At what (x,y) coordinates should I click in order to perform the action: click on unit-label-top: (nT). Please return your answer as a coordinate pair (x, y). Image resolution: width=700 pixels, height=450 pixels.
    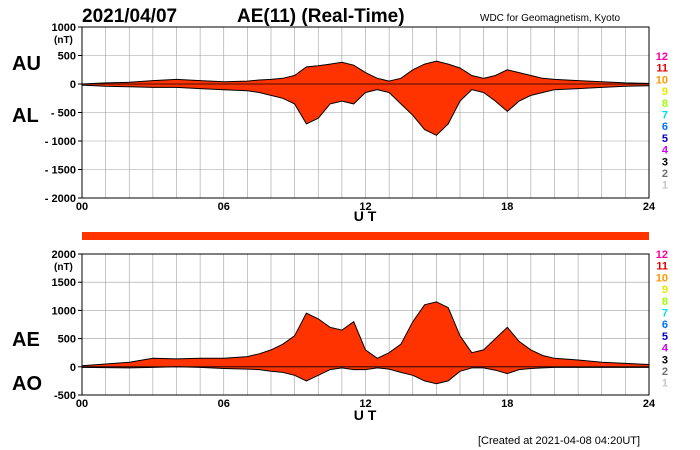
    Looking at the image, I should click on (63, 40).